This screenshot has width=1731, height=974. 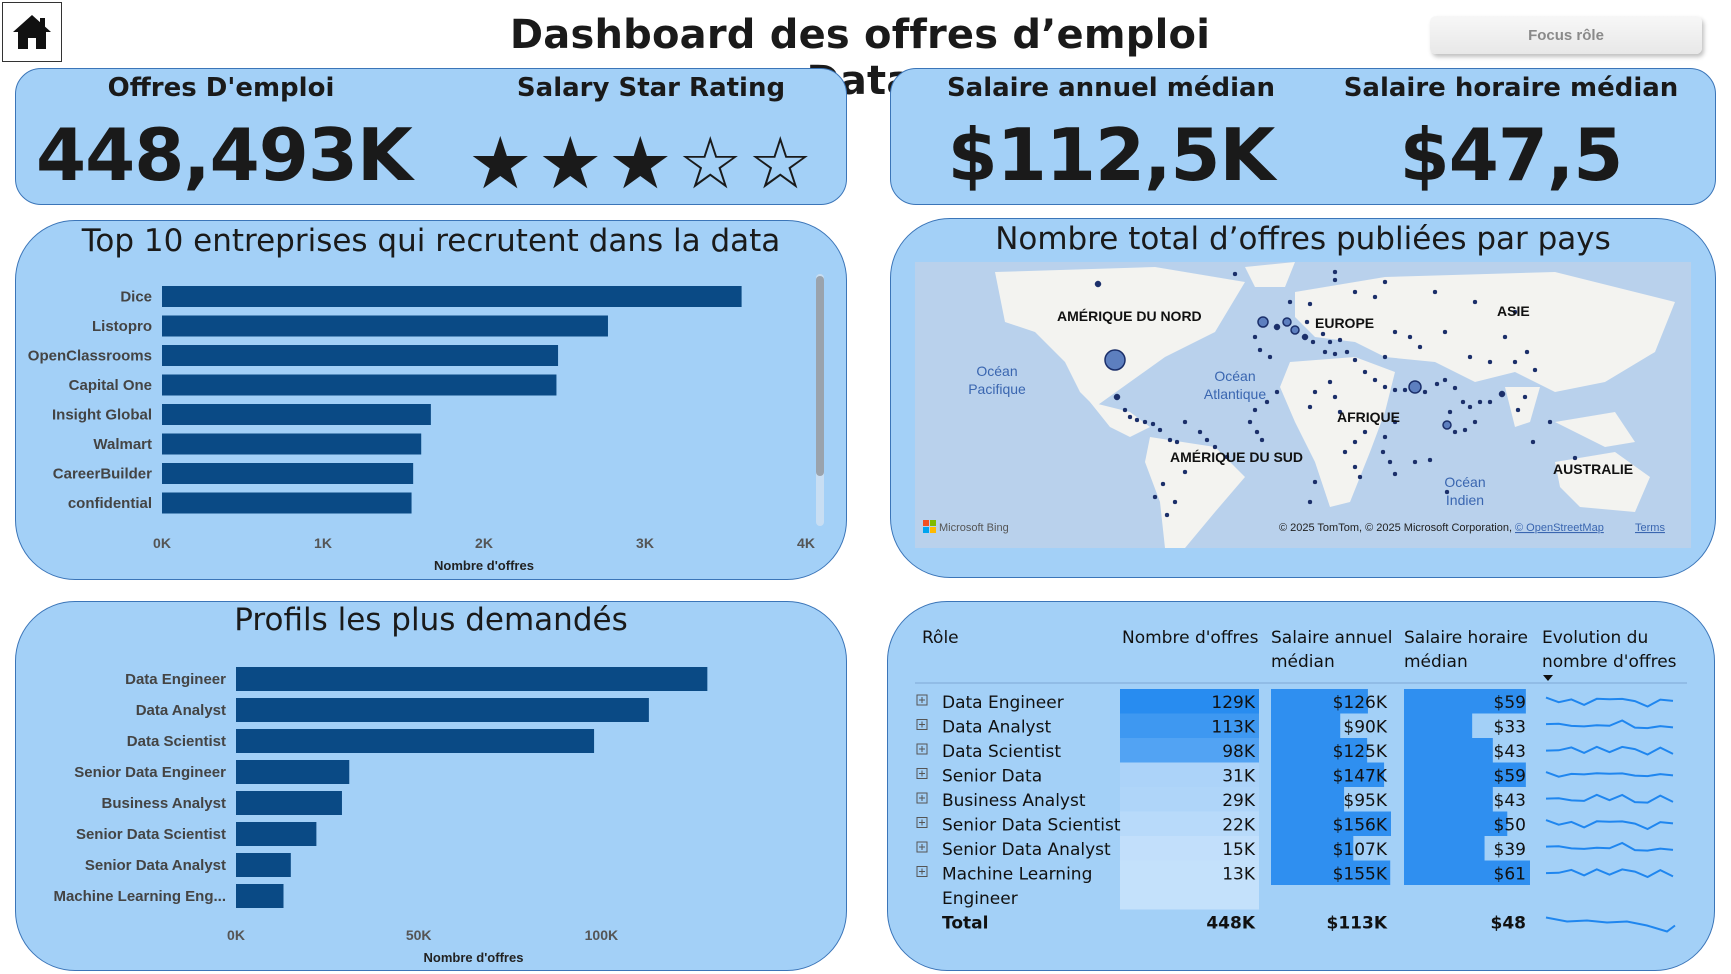 What do you see at coordinates (980, 899) in the screenshot?
I see `role-cell: Engineer` at bounding box center [980, 899].